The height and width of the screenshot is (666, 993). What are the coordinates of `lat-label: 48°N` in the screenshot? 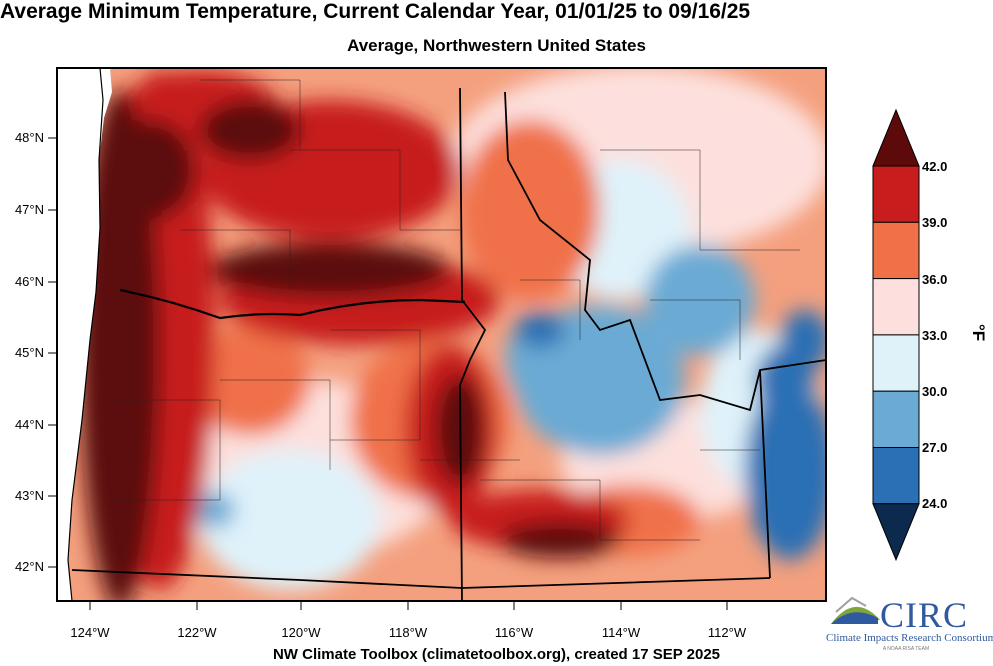 It's located at (29, 137).